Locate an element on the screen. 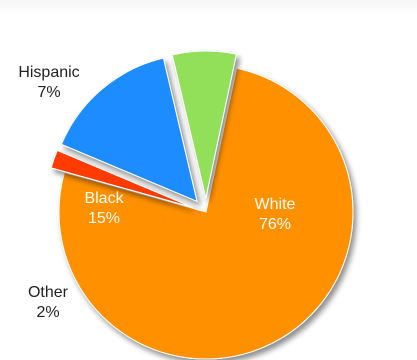 The image size is (417, 360). slice-label-black: Black is located at coordinates (104, 198).